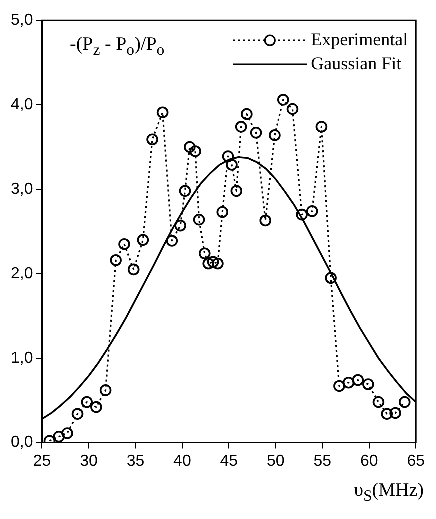  What do you see at coordinates (369, 461) in the screenshot?
I see `x-tick-label: 60` at bounding box center [369, 461].